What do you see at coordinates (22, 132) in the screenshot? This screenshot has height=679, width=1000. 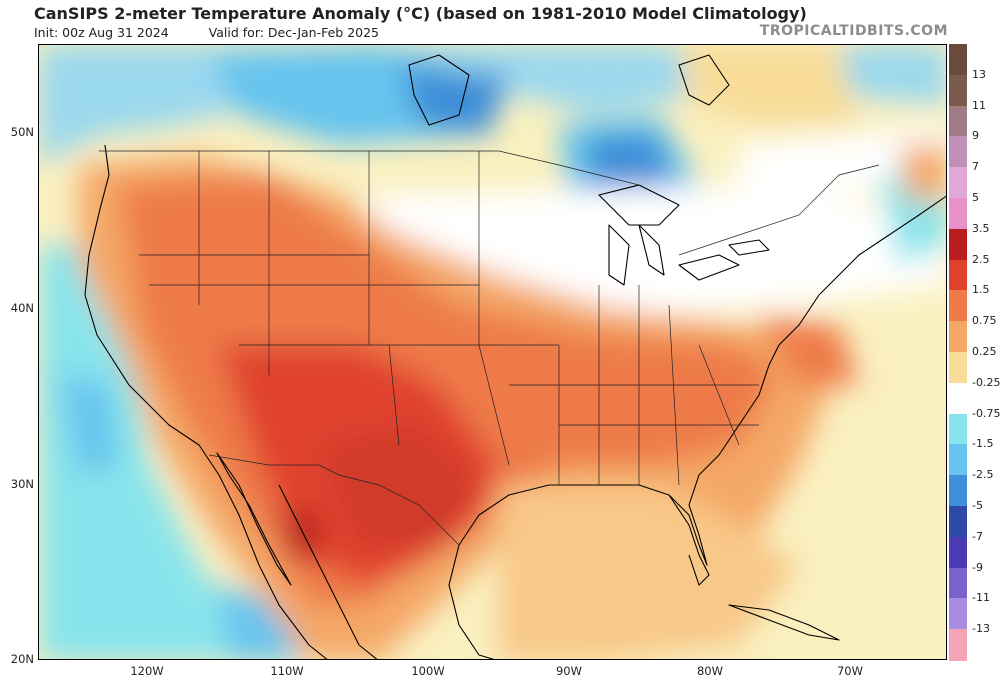 I see `lat-label-50n: 50N` at bounding box center [22, 132].